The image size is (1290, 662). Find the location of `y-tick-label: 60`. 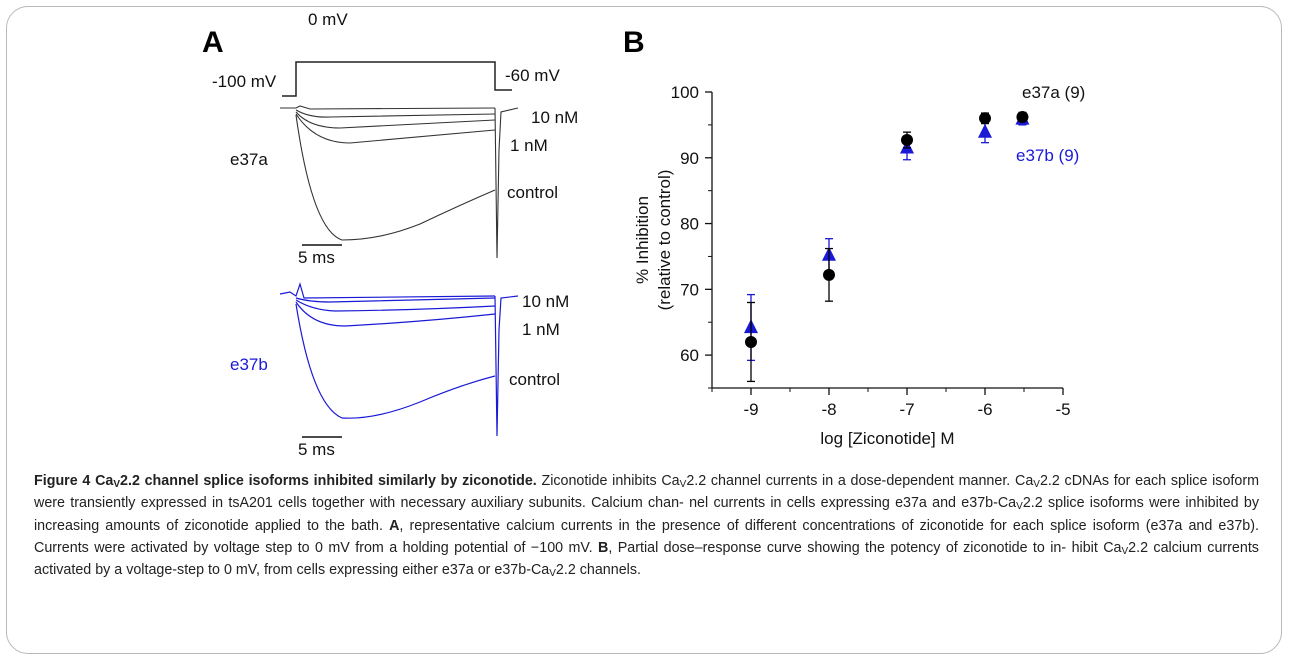

y-tick-label: 60 is located at coordinates (689, 355).